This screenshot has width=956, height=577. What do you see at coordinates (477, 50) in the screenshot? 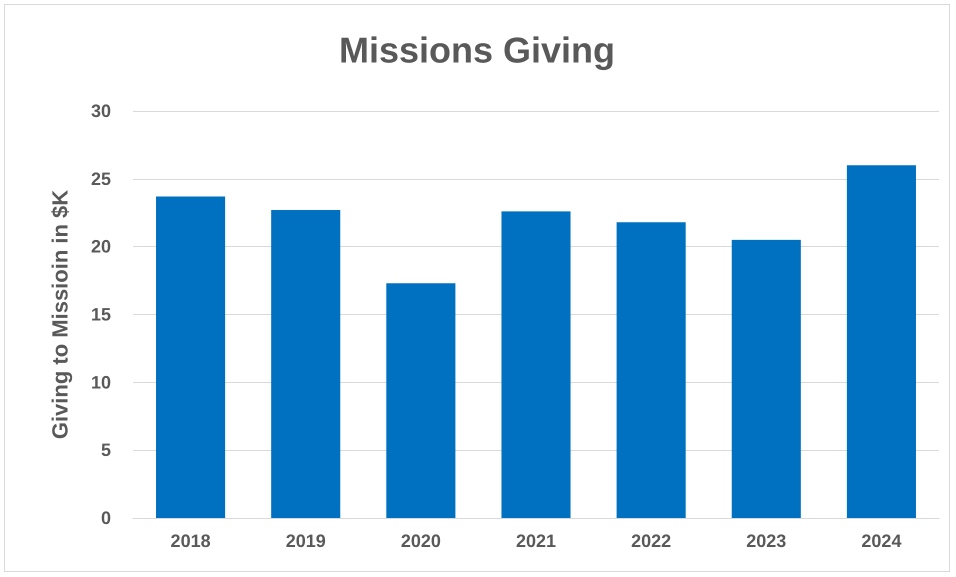
I see `chart-title: Missions Giving` at bounding box center [477, 50].